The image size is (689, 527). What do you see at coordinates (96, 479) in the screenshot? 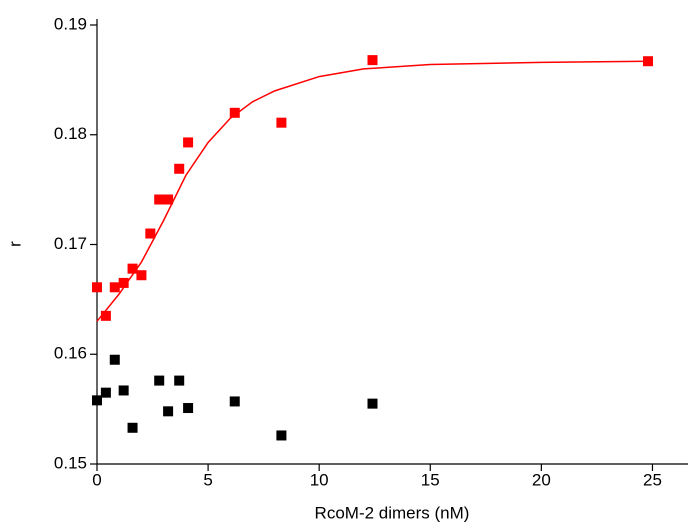
I see `x-tick-label: 0` at bounding box center [96, 479].